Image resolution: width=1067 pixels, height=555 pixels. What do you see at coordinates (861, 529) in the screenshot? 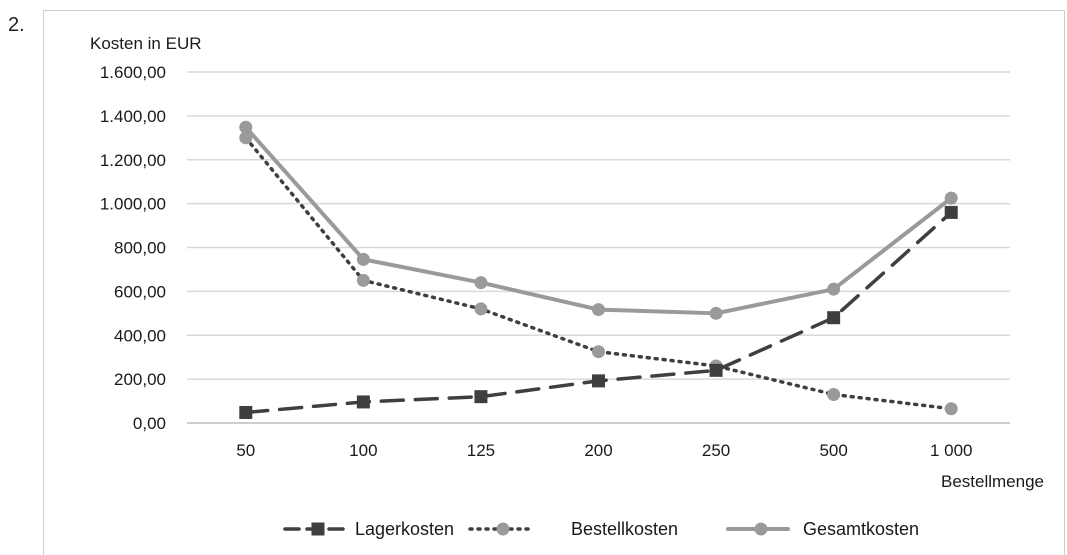
I see `legend-label: Gesamtkosten` at bounding box center [861, 529].